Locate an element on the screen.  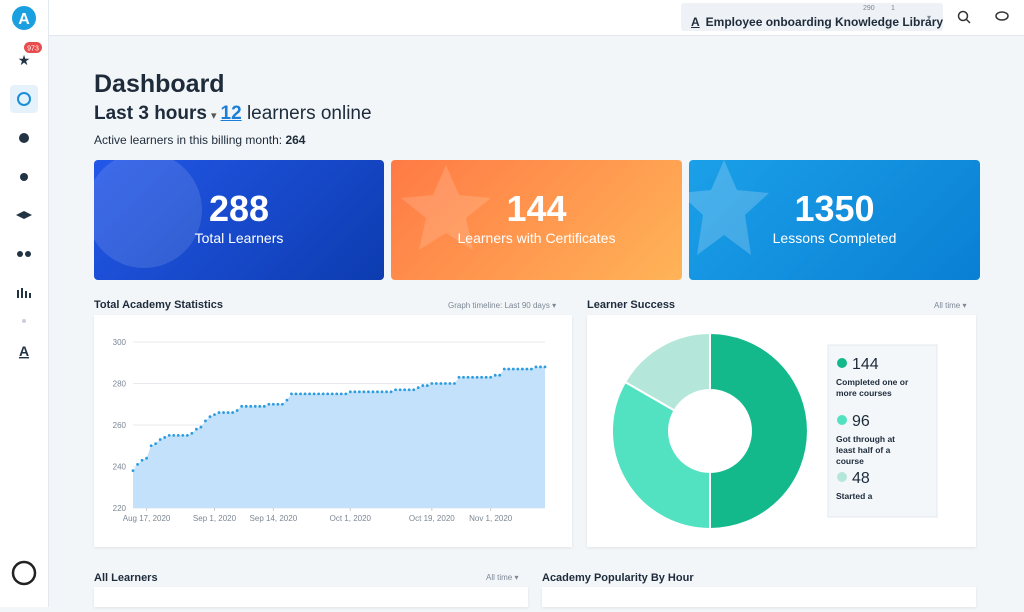
active-value: 264 is located at coordinates (295, 140).